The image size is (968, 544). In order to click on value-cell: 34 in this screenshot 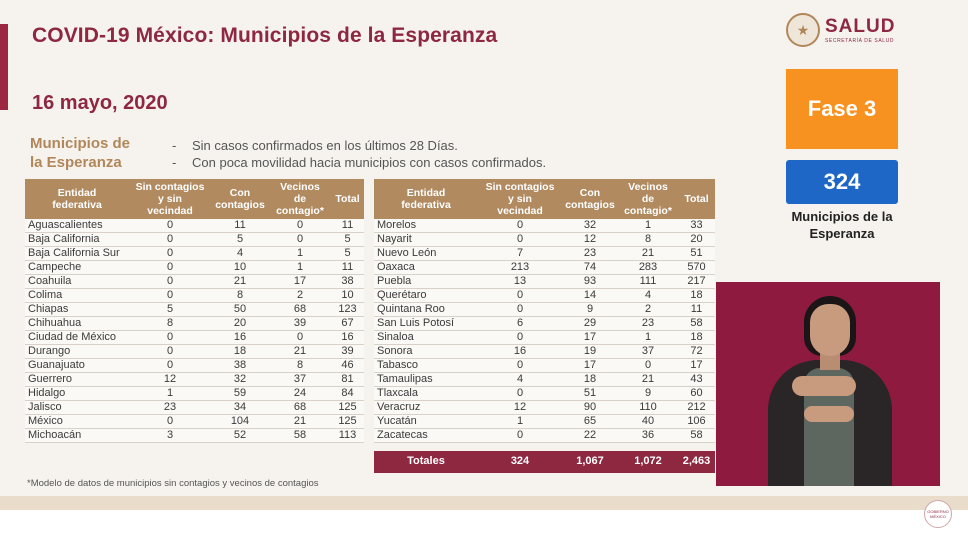, I will do `click(240, 408)`.